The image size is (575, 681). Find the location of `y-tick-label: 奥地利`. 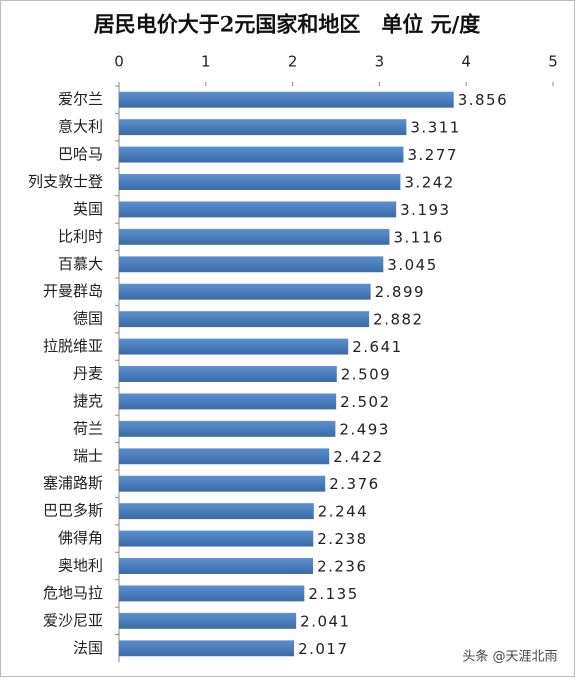

y-tick-label: 奥地利 is located at coordinates (80, 566).